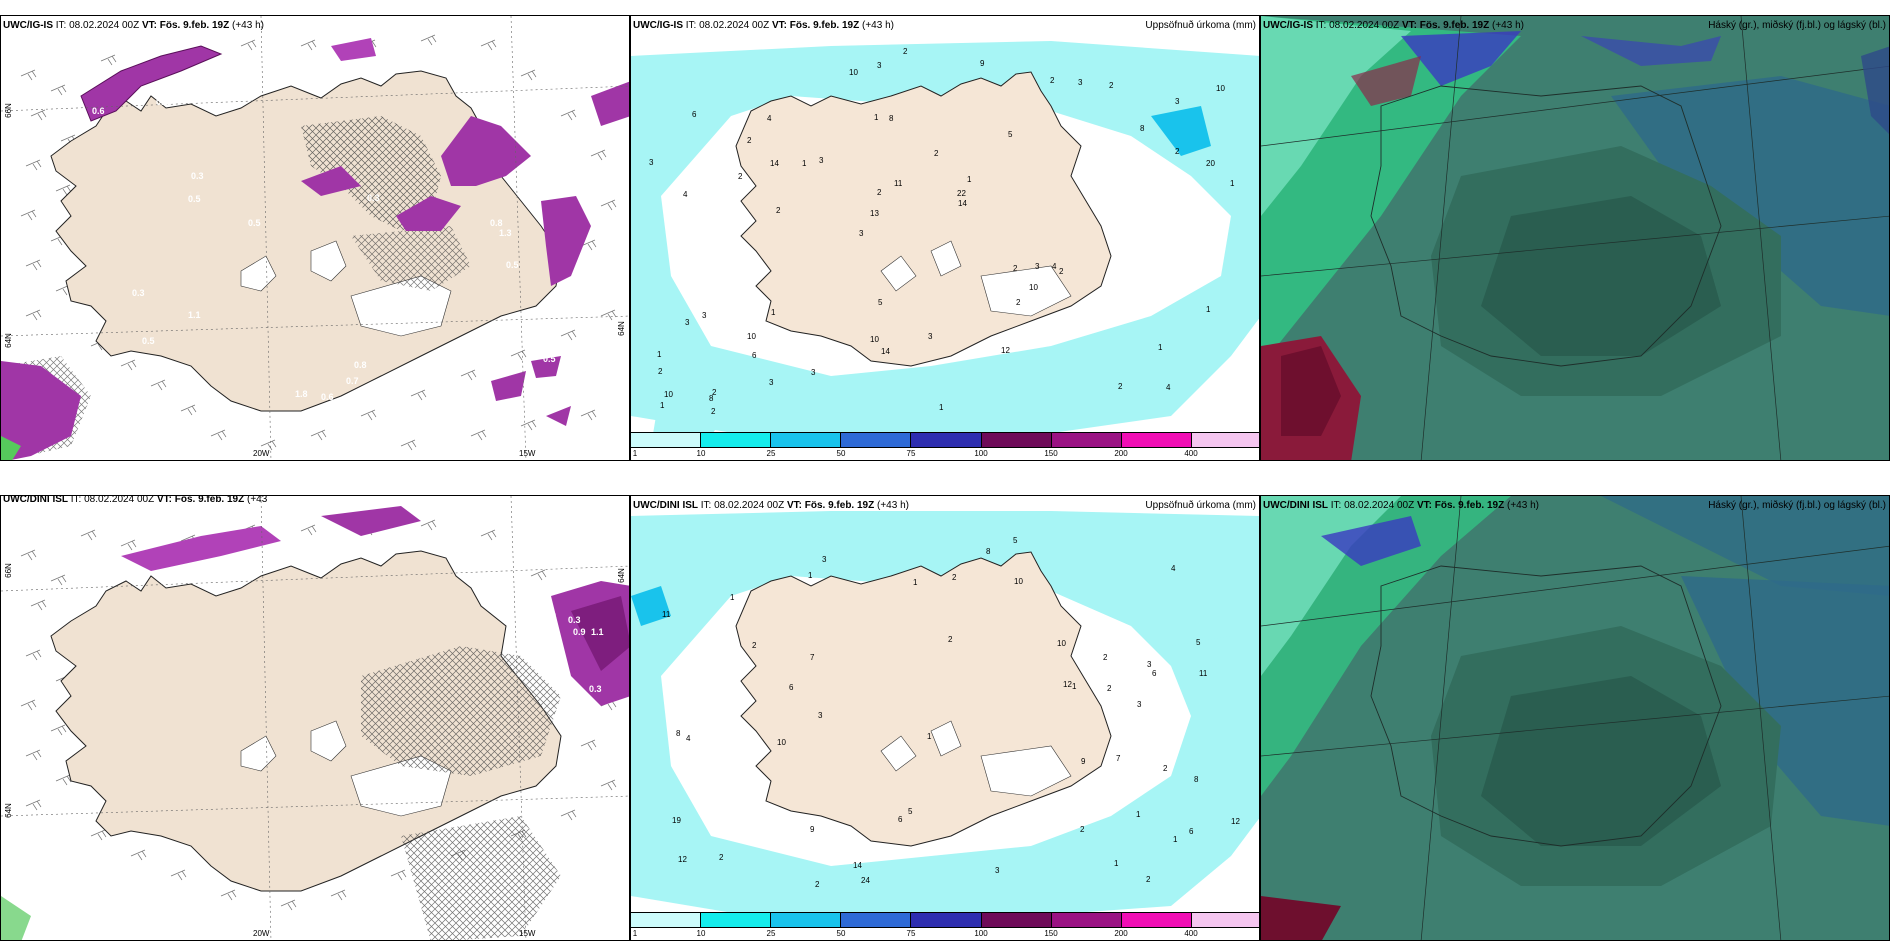 This screenshot has width=1900, height=950. What do you see at coordinates (257, 500) in the screenshot?
I see `lead-time: (+43` at bounding box center [257, 500].